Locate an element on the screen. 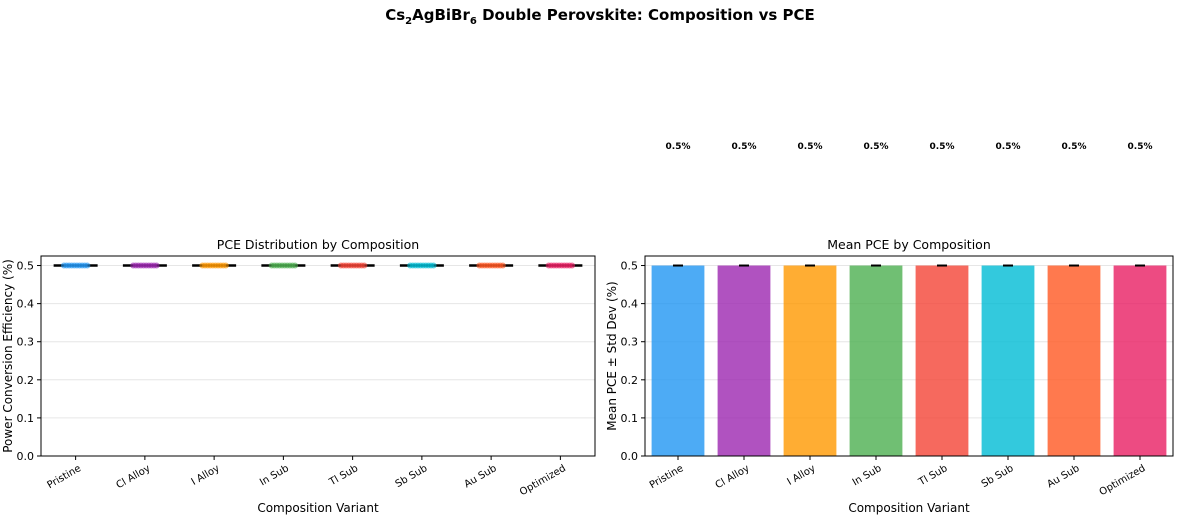 The image size is (1200, 522). chart-title: PCE Distribution by Composition is located at coordinates (318, 244).